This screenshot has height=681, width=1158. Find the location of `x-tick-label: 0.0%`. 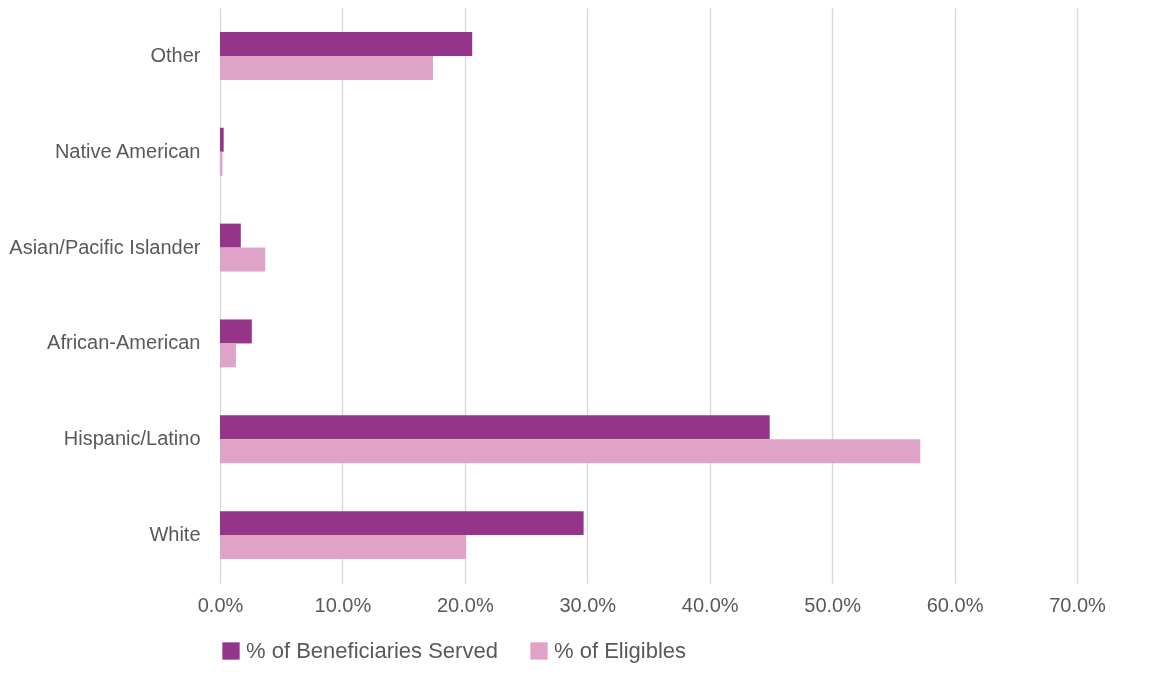

x-tick-label: 0.0% is located at coordinates (220, 604).